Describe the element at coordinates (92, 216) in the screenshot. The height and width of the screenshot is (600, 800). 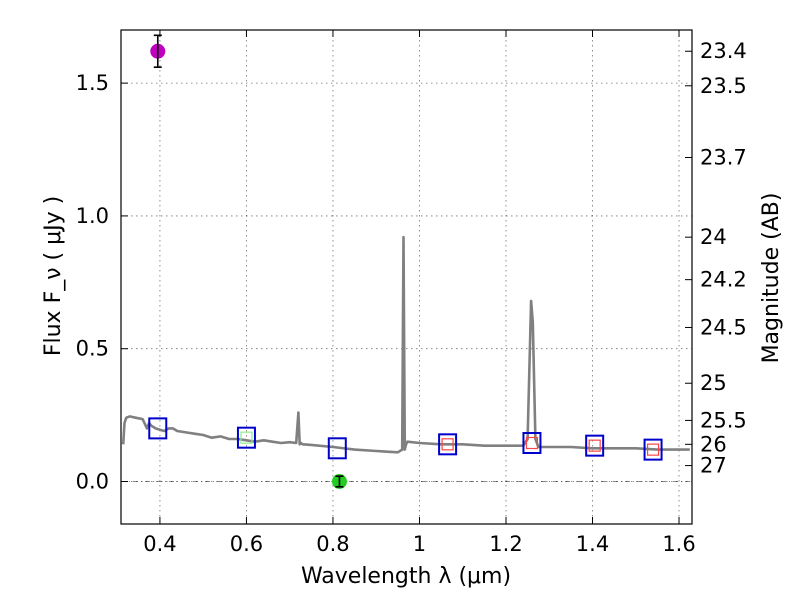
I see `y-tick-label: 1.0` at that location.